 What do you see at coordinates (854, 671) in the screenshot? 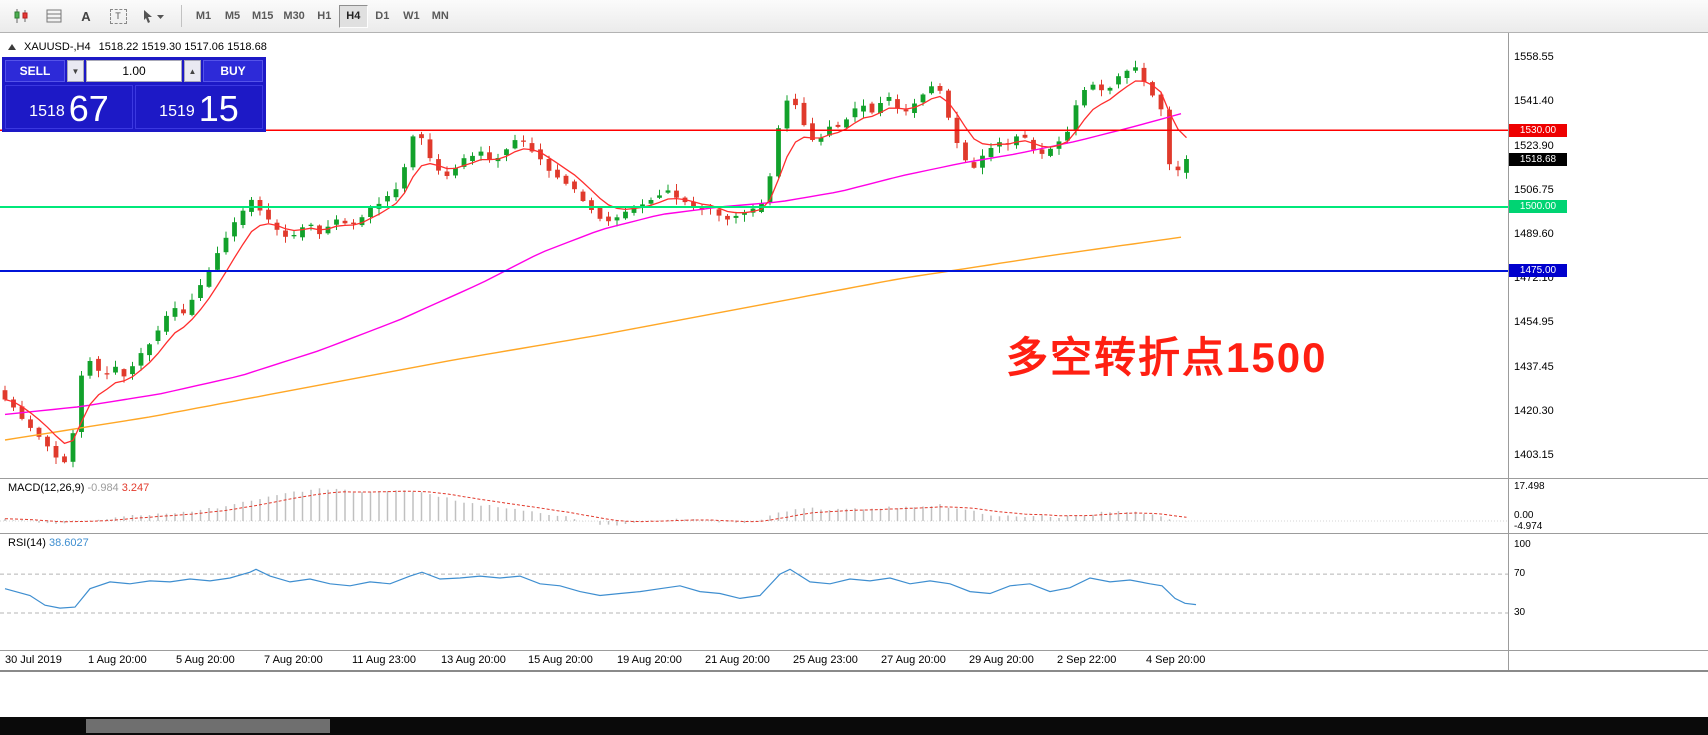
I see `window-bottom-border` at bounding box center [854, 671].